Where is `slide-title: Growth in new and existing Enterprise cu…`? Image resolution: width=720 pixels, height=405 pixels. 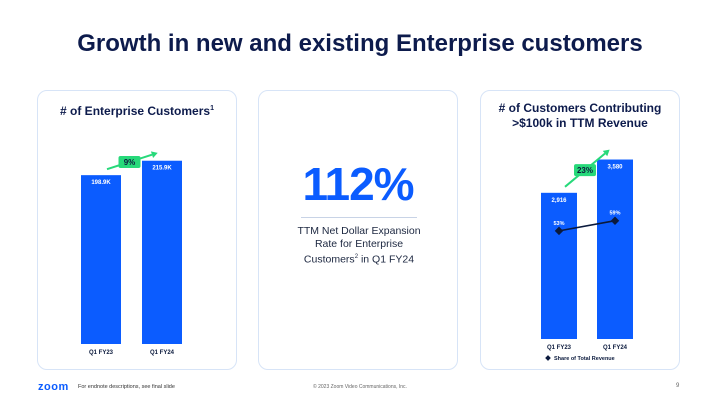
slide-title: Growth in new and existing Enterprise cu… is located at coordinates (360, 43).